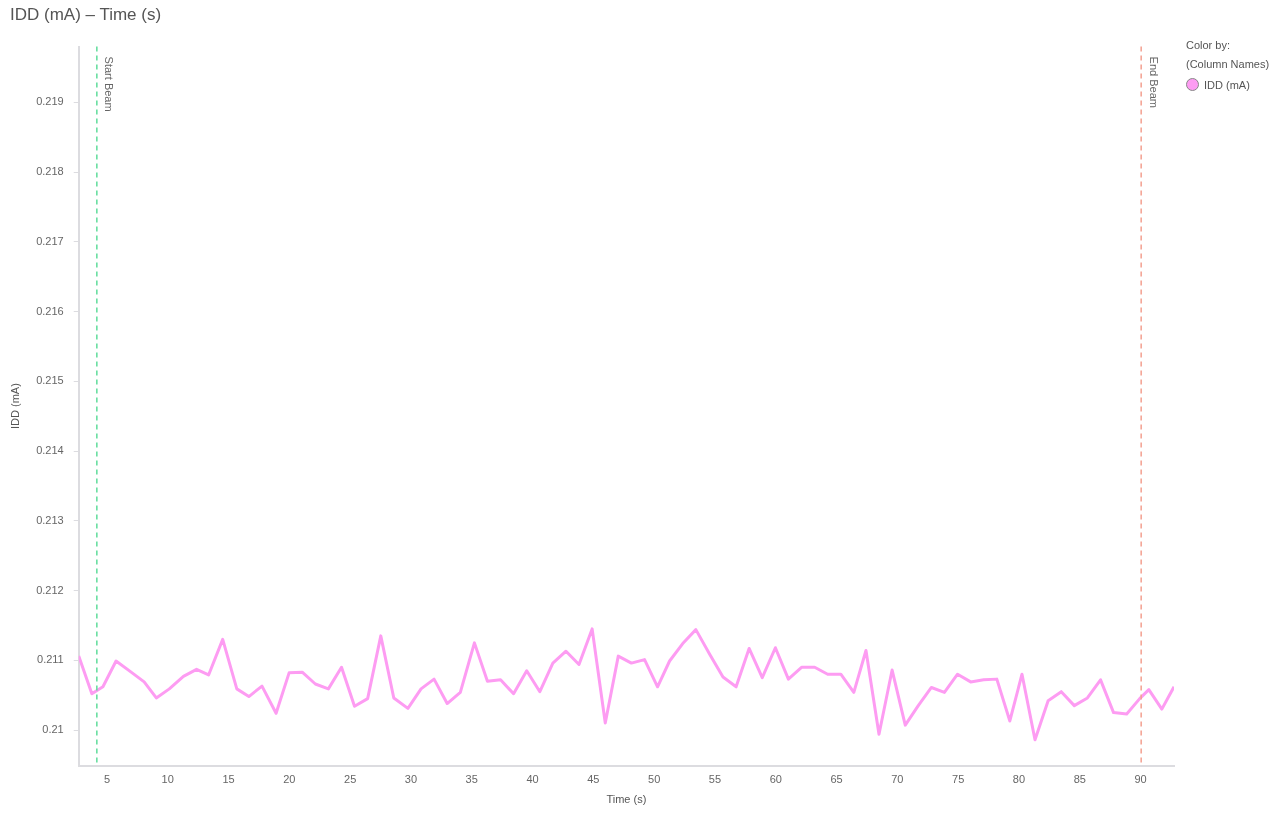 The width and height of the screenshot is (1274, 813). I want to click on x-tick-label: 55, so click(715, 779).